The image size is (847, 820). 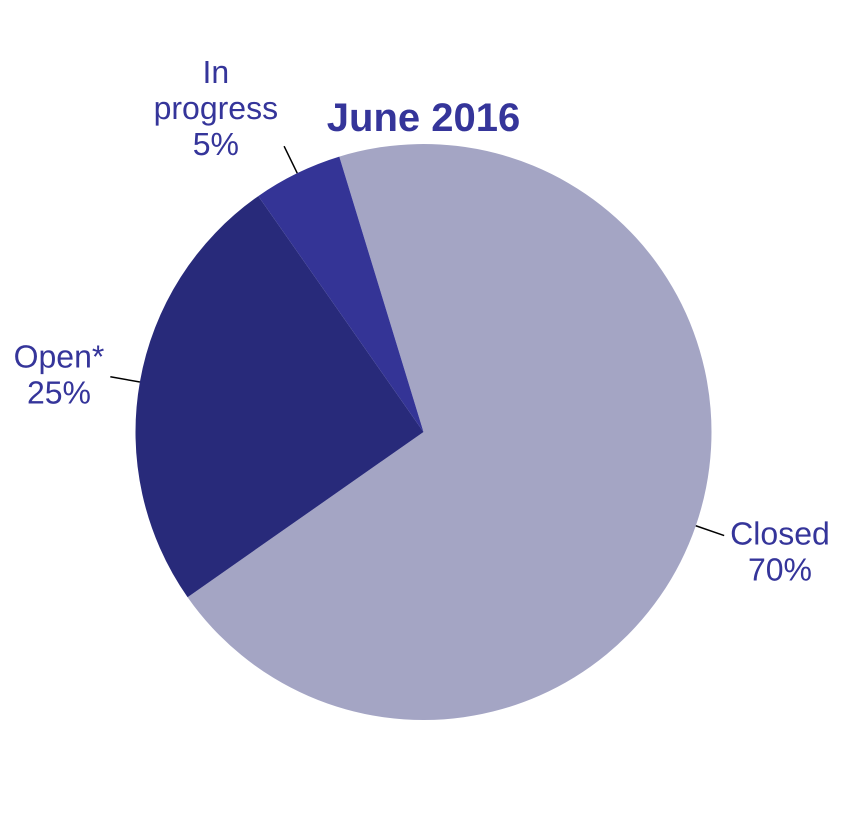 What do you see at coordinates (215, 144) in the screenshot?
I see `data-label: 5%` at bounding box center [215, 144].